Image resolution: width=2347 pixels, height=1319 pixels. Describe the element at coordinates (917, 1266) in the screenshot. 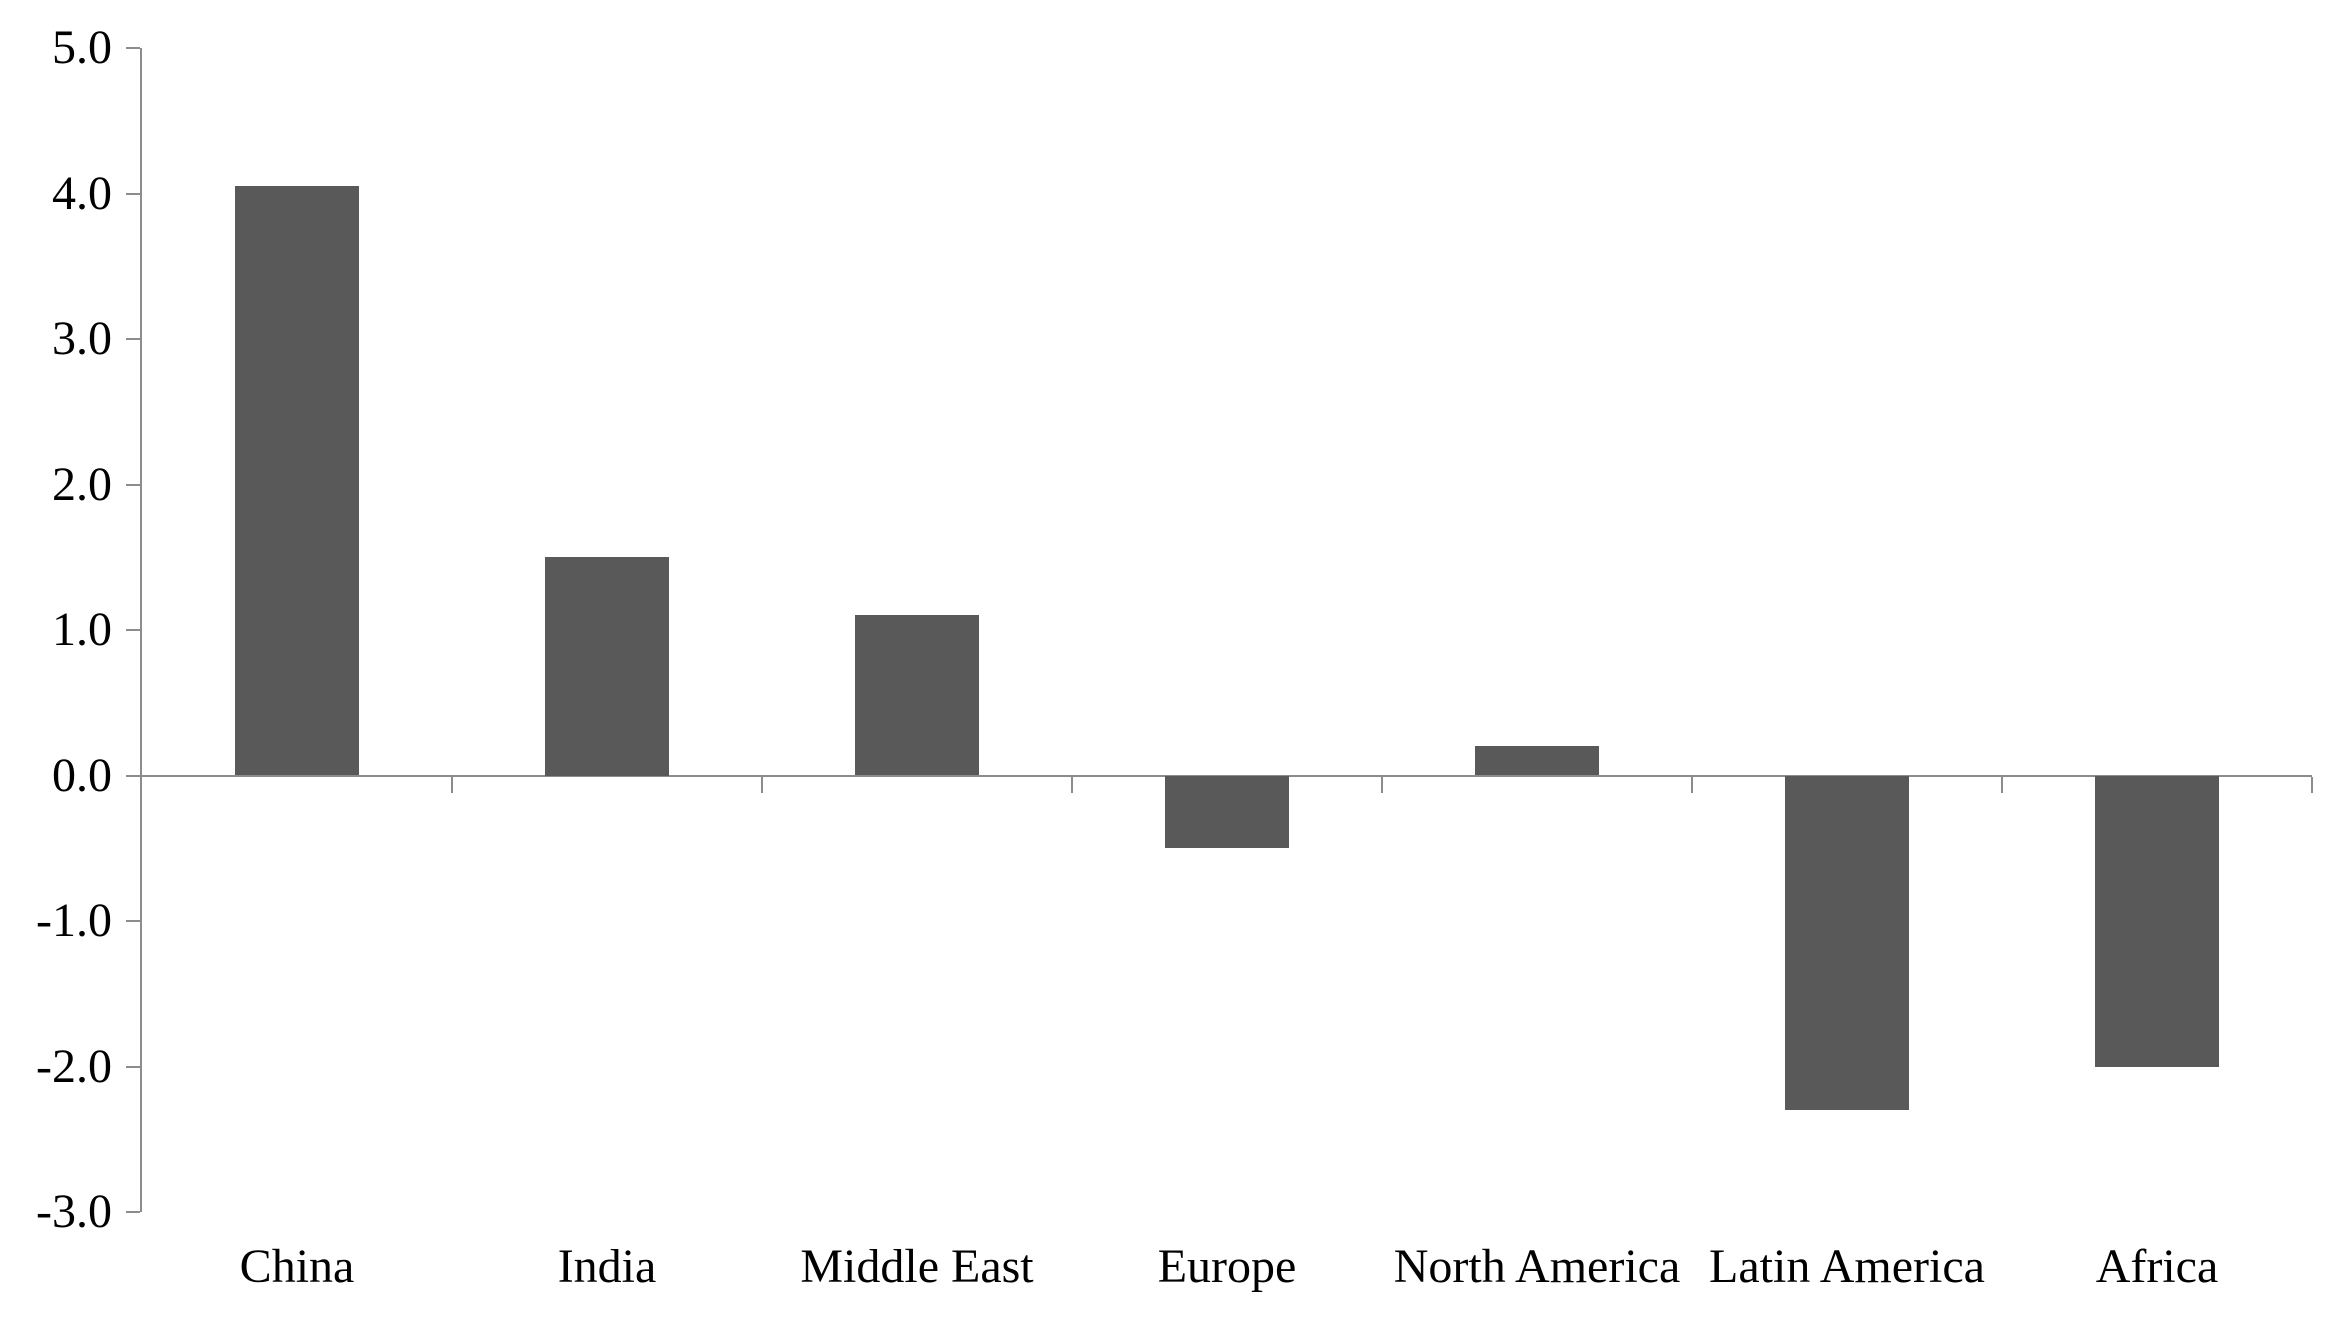

I see `x-axis-category-label: Middle East` at that location.